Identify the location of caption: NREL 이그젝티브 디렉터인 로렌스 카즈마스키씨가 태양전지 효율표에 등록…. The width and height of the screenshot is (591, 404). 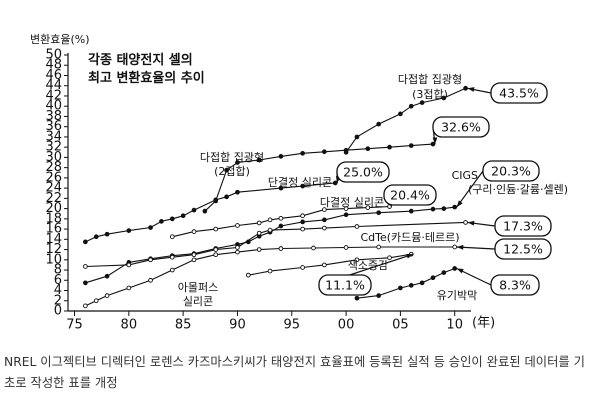
(294, 372).